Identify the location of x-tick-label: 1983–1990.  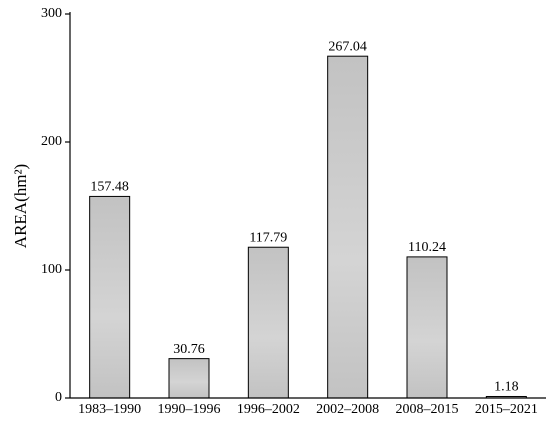
(109, 409).